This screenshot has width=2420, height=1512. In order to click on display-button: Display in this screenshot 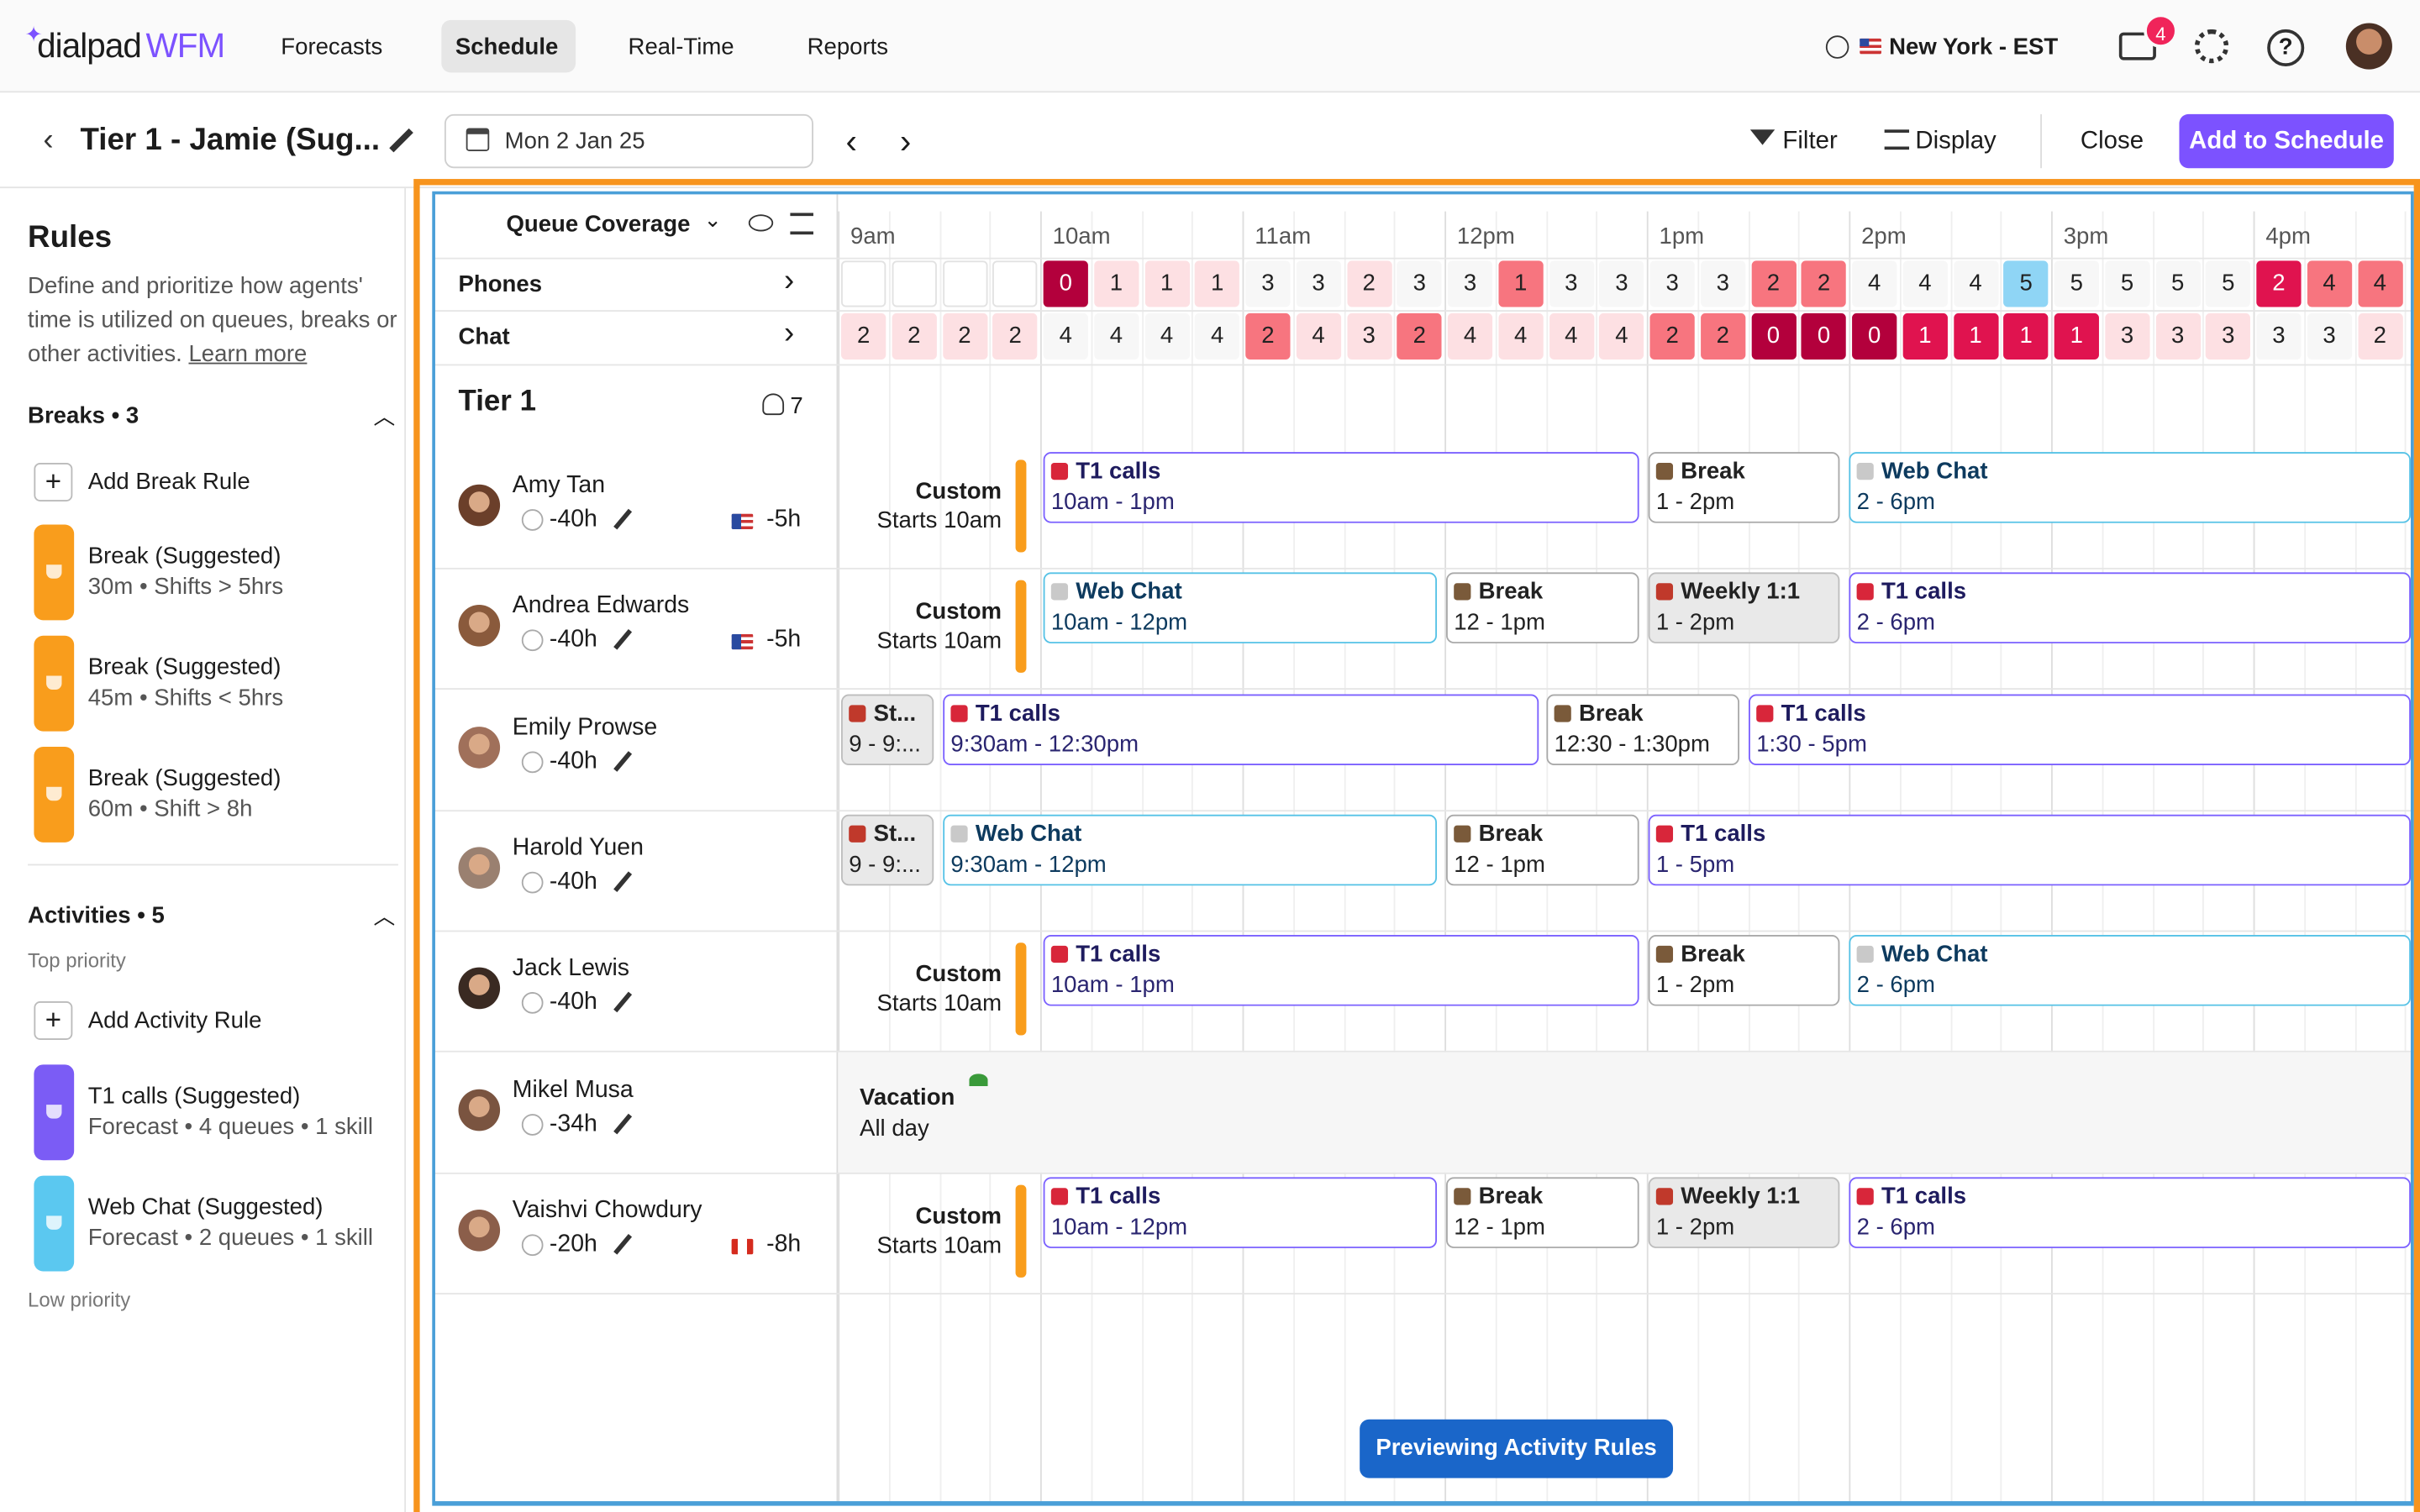, I will do `click(1955, 141)`.